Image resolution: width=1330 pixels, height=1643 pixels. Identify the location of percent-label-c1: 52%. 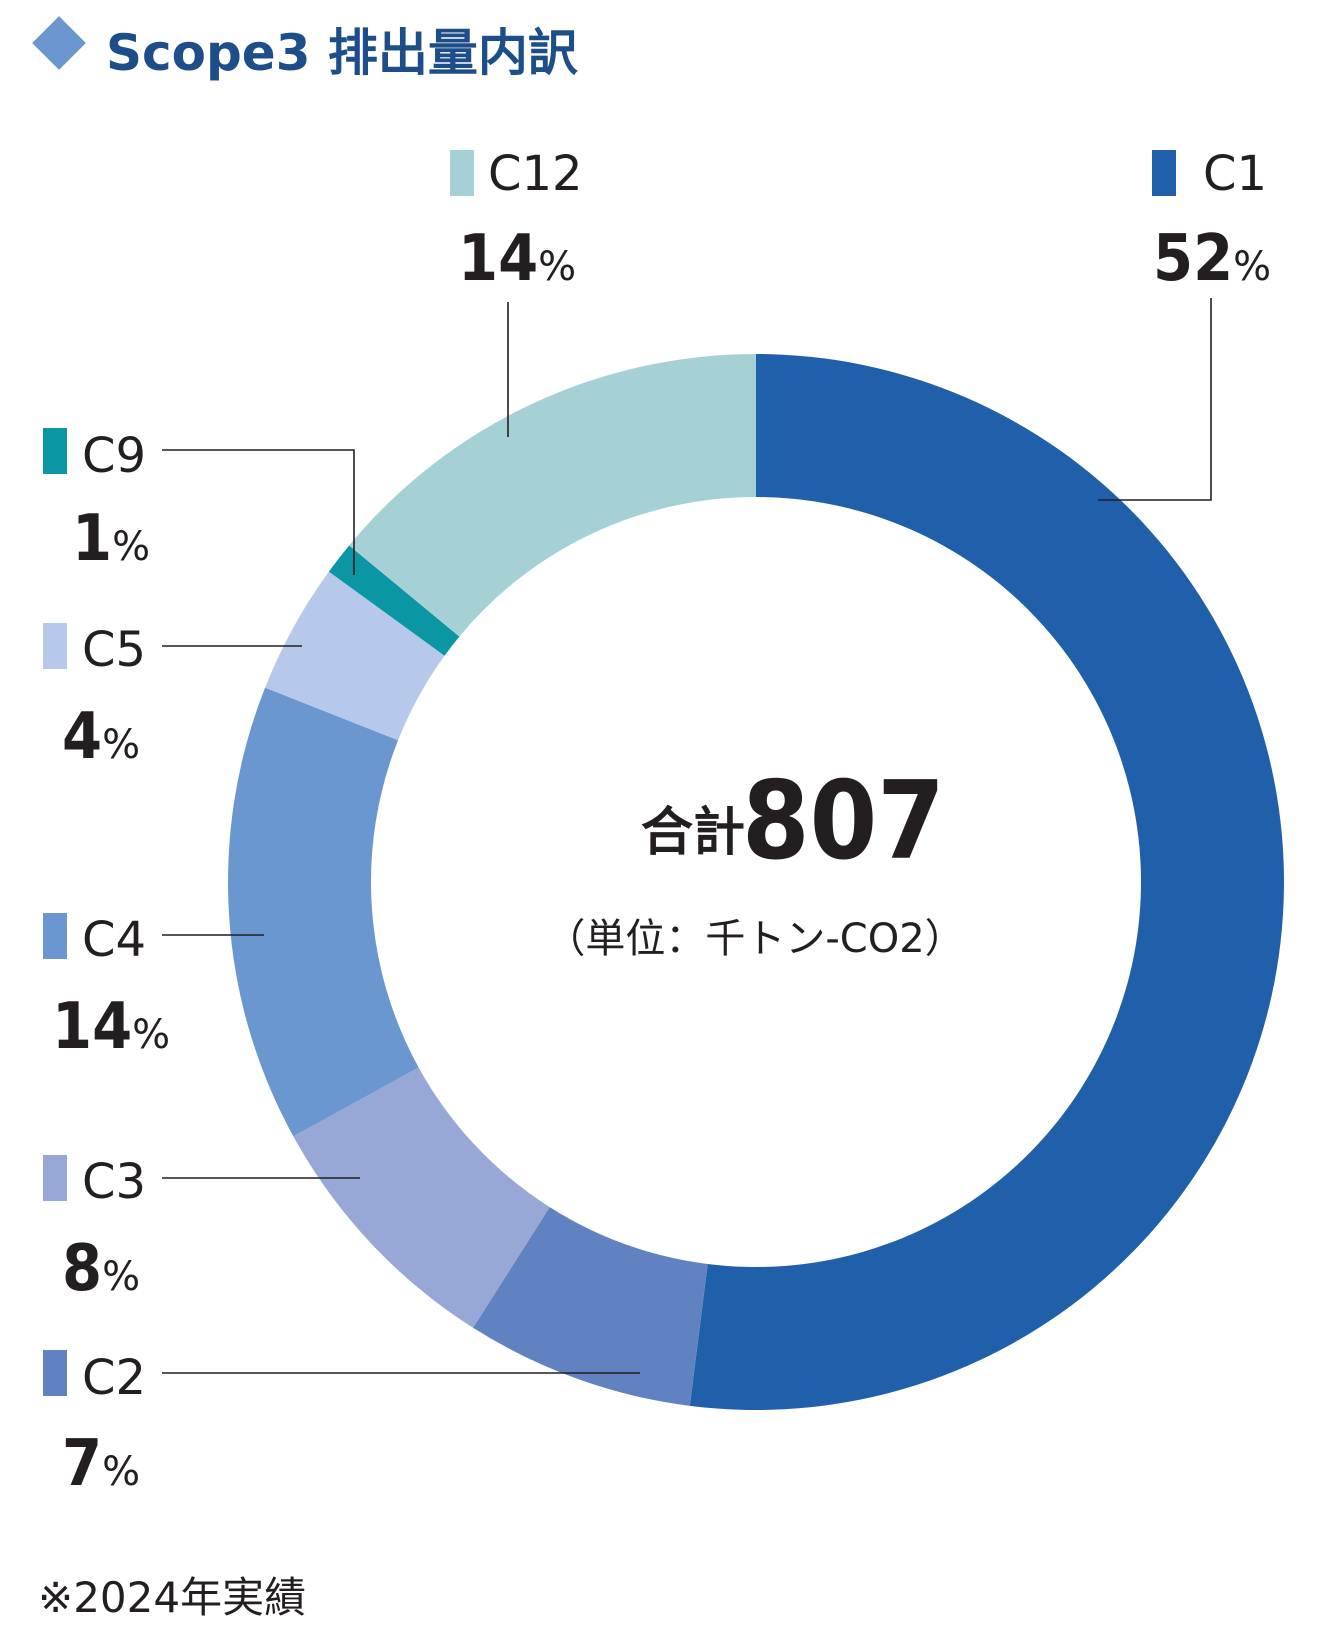
(1212, 259).